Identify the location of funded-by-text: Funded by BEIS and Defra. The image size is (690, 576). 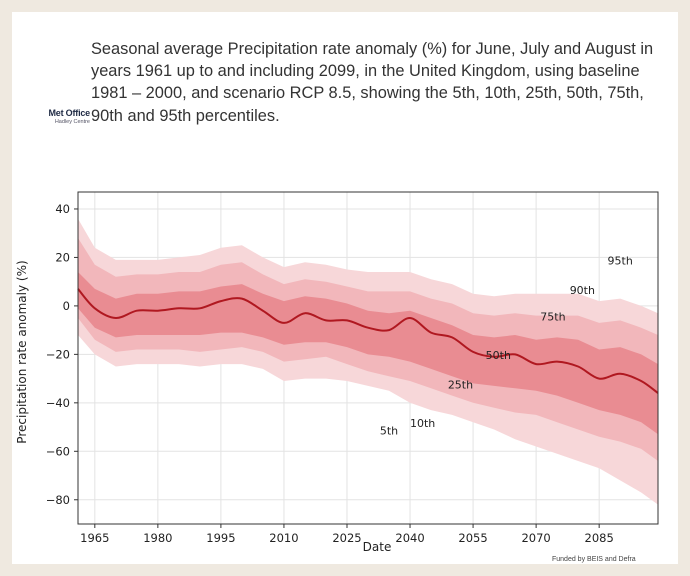
(594, 559).